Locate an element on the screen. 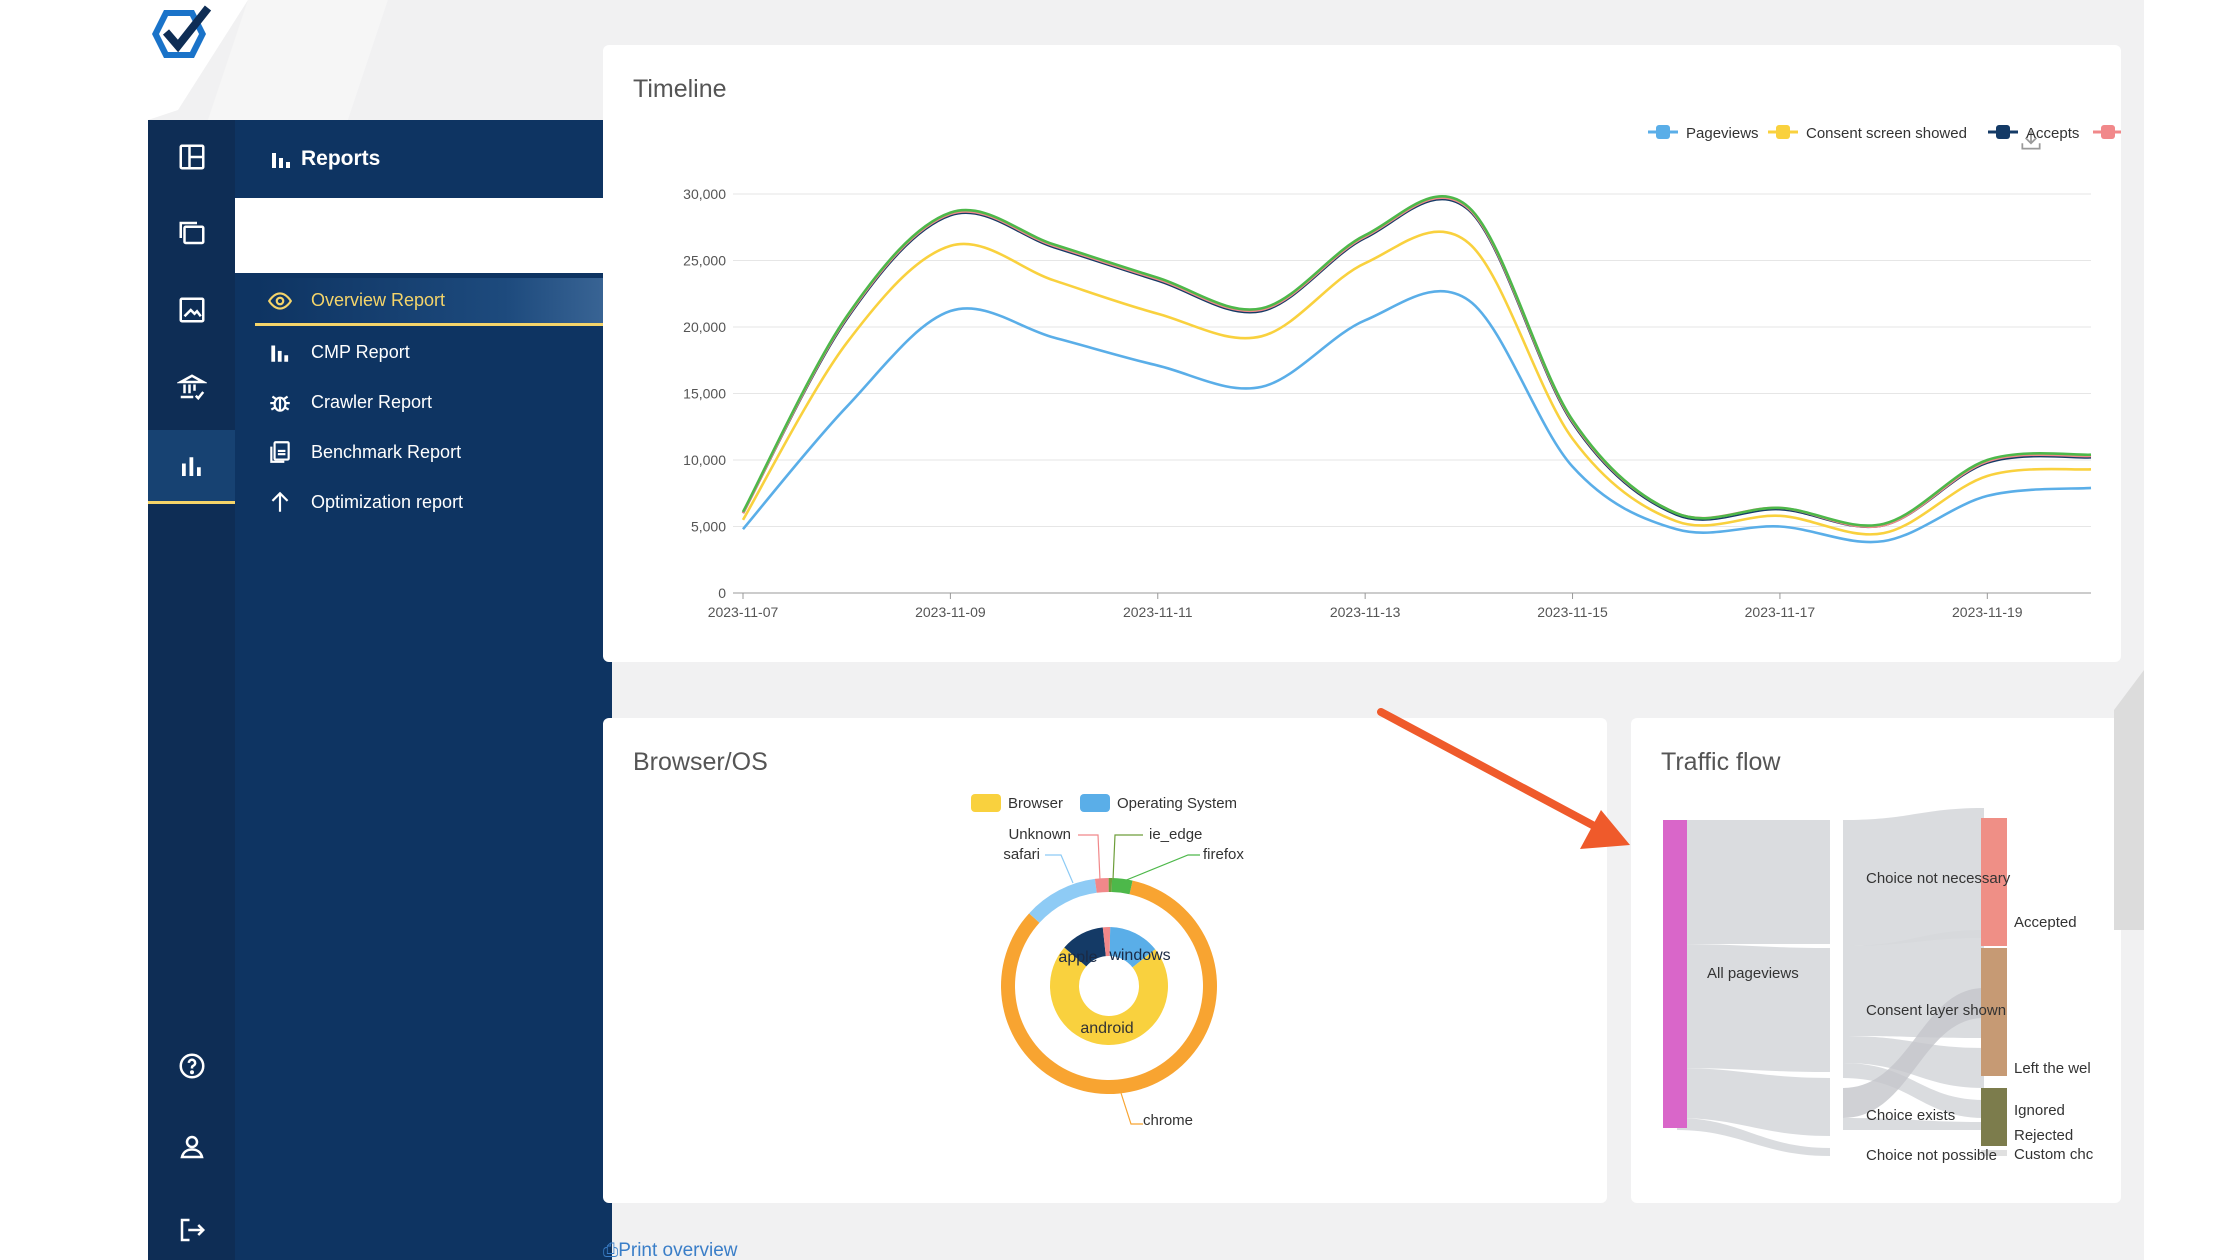  menu-item-label: Overview Report is located at coordinates (378, 300).